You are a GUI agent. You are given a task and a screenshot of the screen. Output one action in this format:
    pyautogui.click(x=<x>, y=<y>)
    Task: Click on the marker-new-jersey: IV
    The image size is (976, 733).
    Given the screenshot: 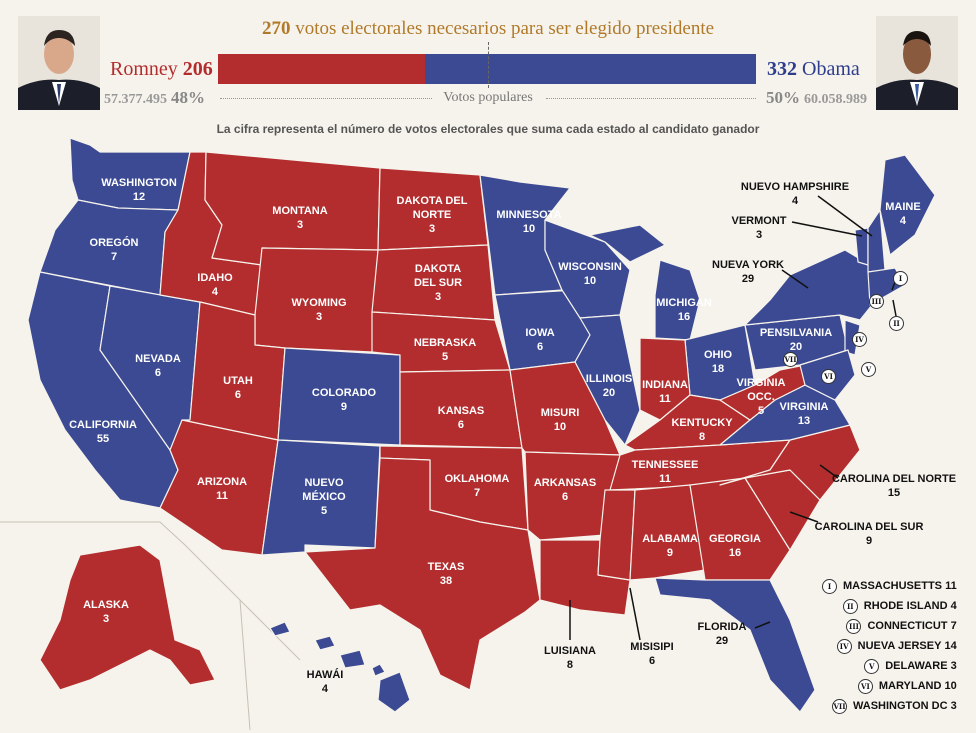 What is the action you would take?
    pyautogui.click(x=859, y=339)
    